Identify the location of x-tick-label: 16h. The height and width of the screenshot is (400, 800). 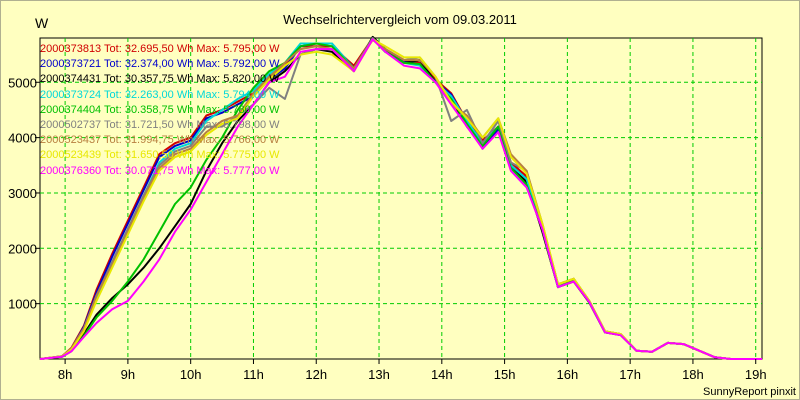
(568, 374).